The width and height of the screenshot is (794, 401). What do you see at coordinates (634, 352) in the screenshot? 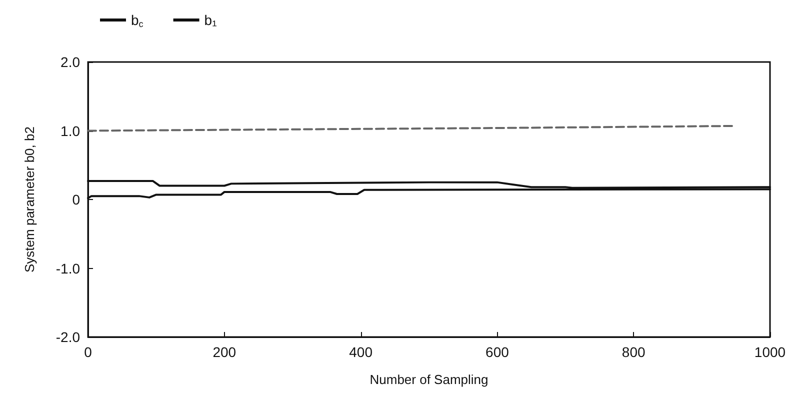
I see `x-tick-label: 800` at bounding box center [634, 352].